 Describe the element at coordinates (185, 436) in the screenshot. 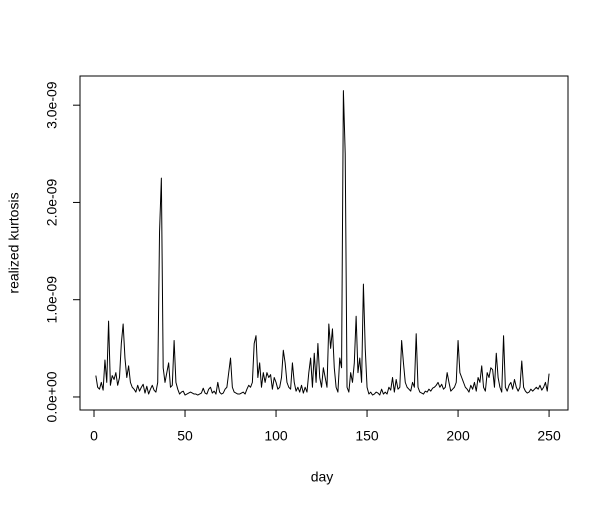

I see `x-tick-label: 50` at that location.